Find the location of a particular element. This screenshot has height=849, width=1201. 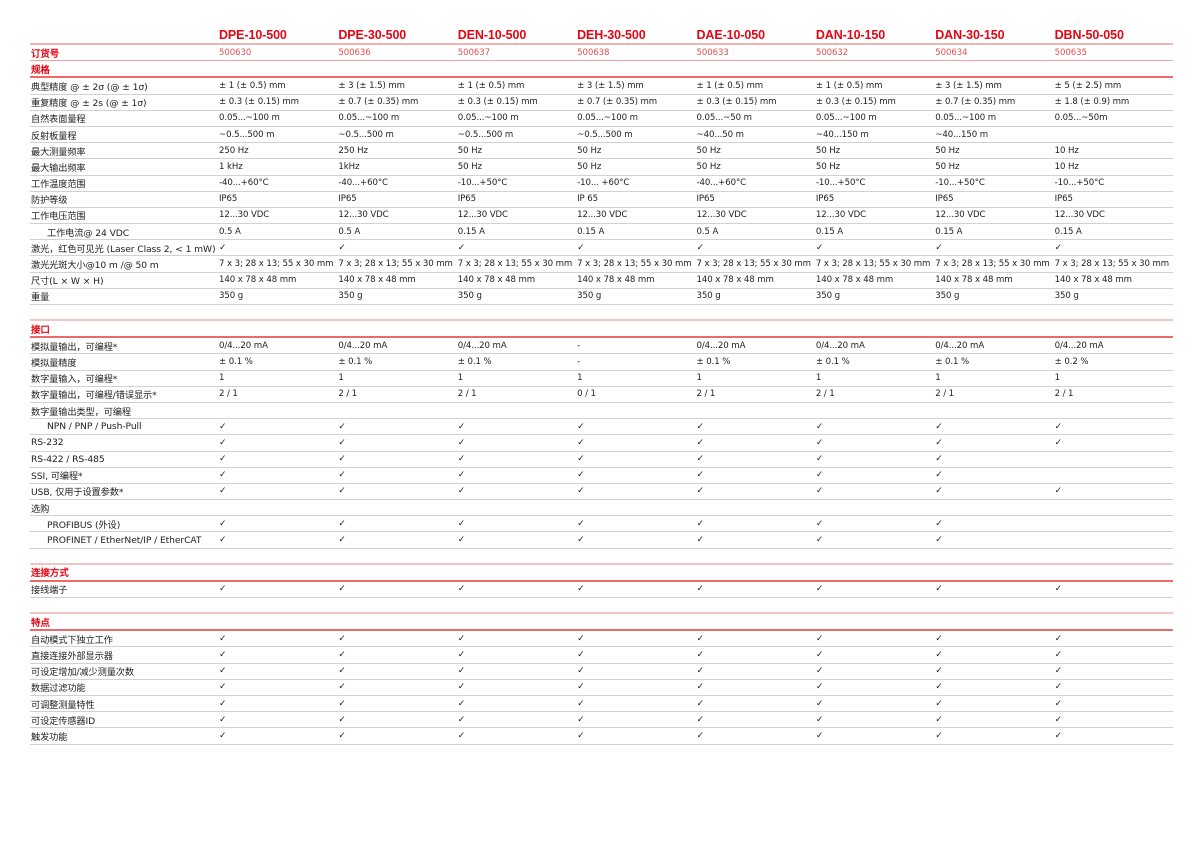

row-label: 数字量输出类型，可编程 is located at coordinates (124, 411).